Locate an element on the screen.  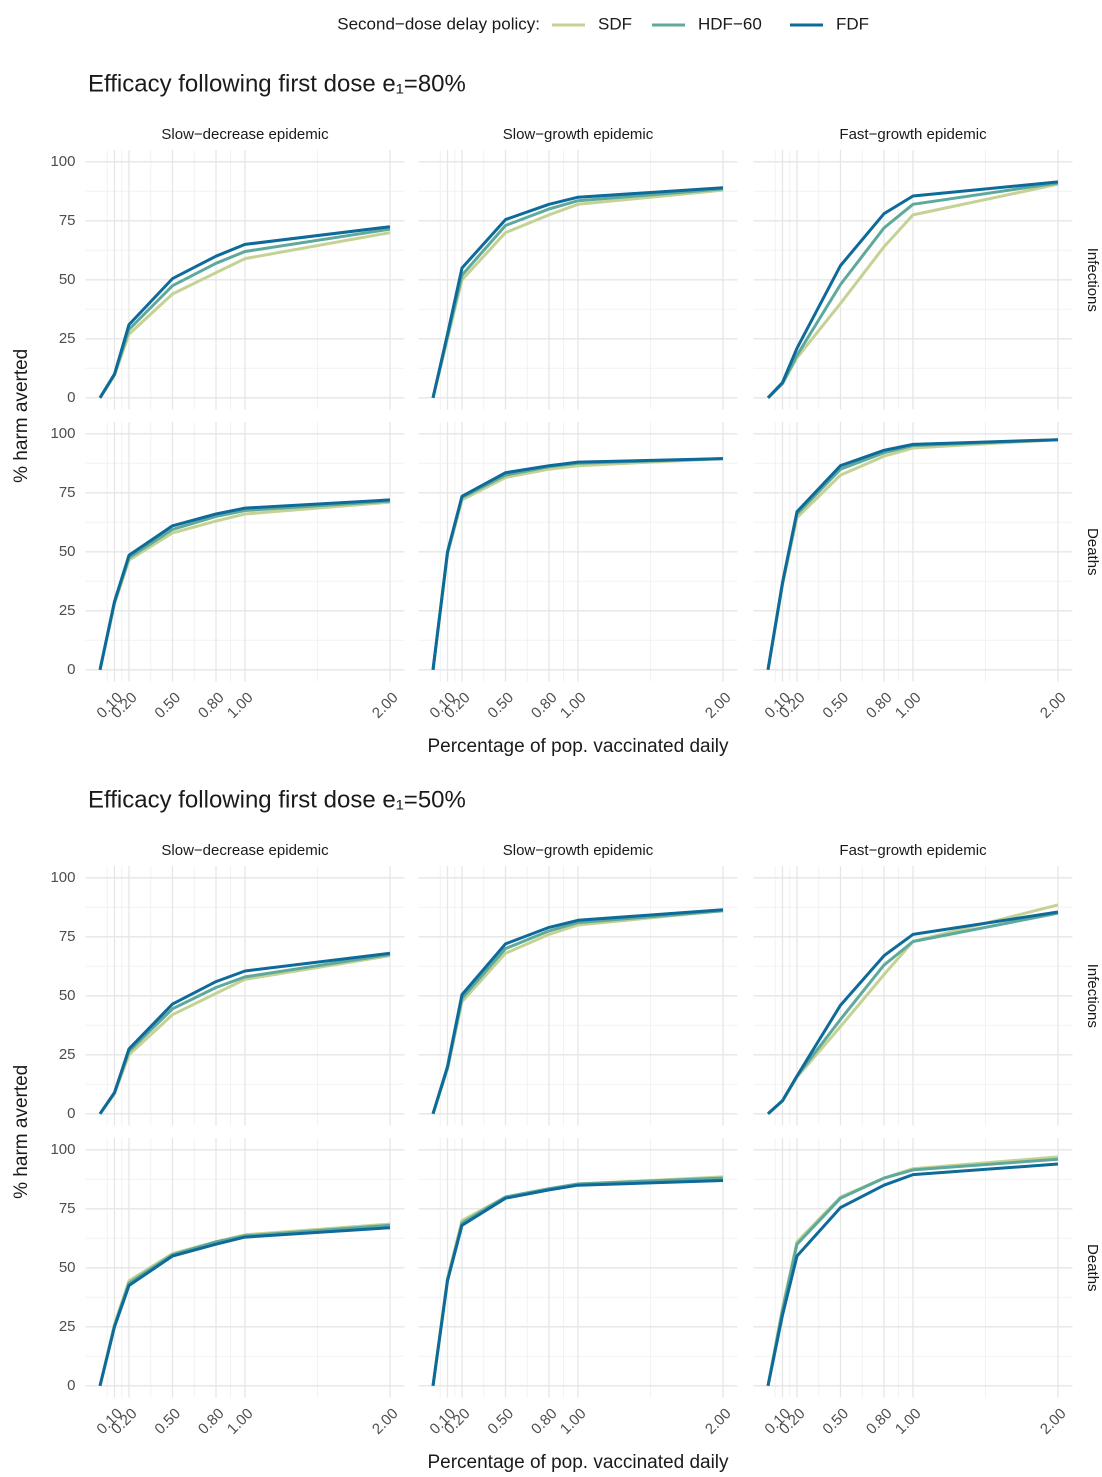
legend-label: HDF−60 is located at coordinates (730, 23).